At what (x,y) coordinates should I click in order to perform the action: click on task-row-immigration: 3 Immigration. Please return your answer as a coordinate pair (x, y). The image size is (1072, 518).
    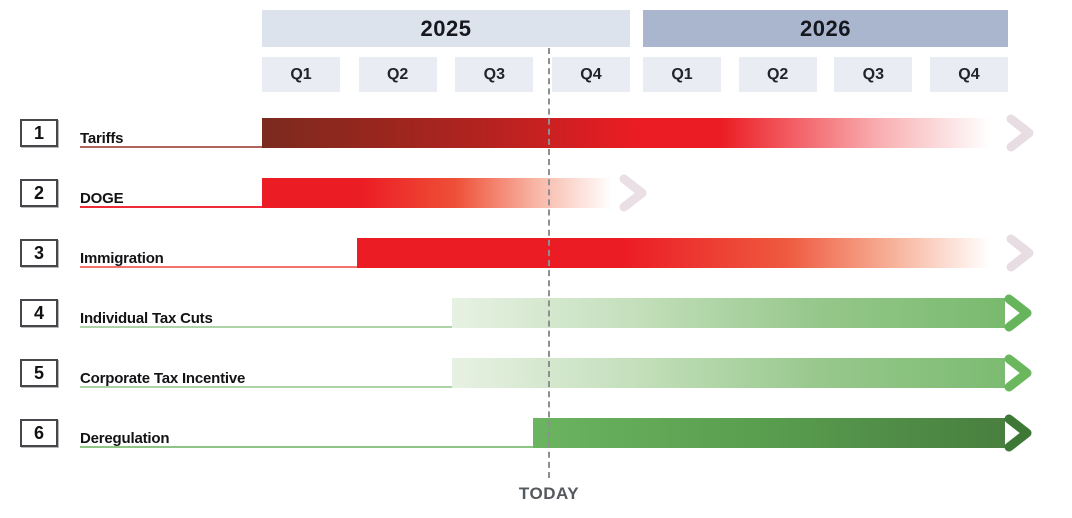
    Looking at the image, I should click on (536, 253).